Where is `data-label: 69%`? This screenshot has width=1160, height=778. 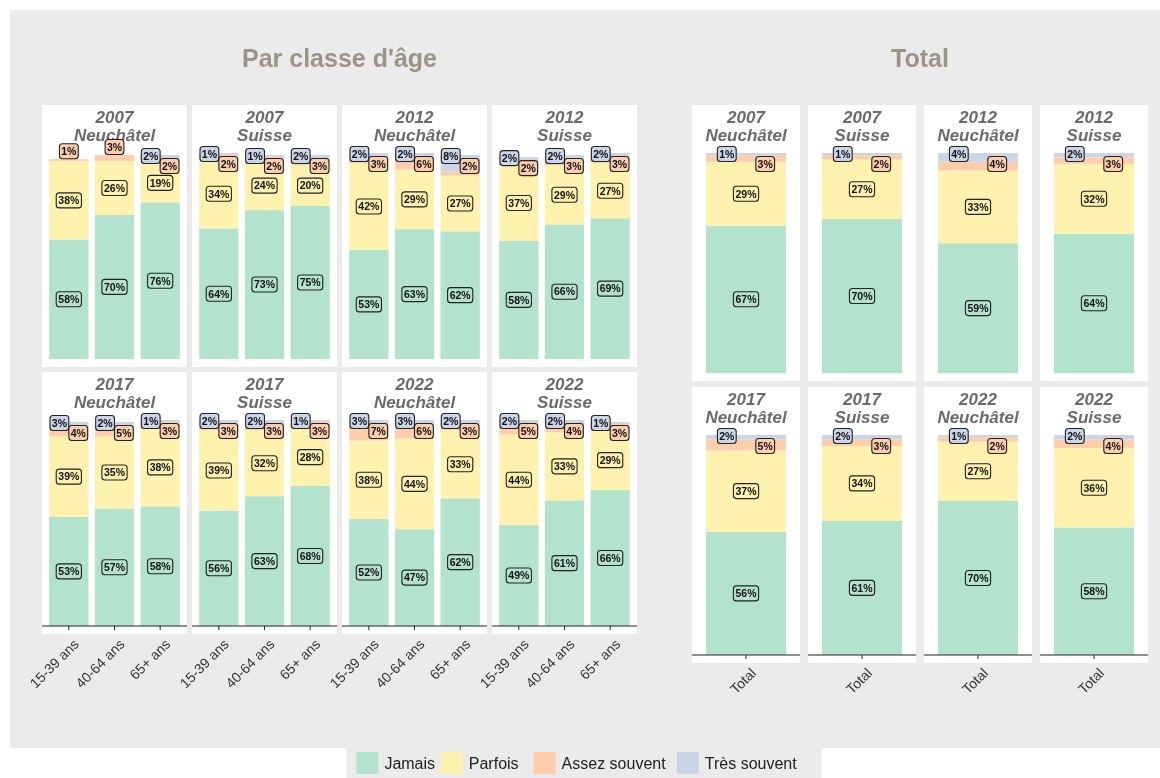 data-label: 69% is located at coordinates (610, 288).